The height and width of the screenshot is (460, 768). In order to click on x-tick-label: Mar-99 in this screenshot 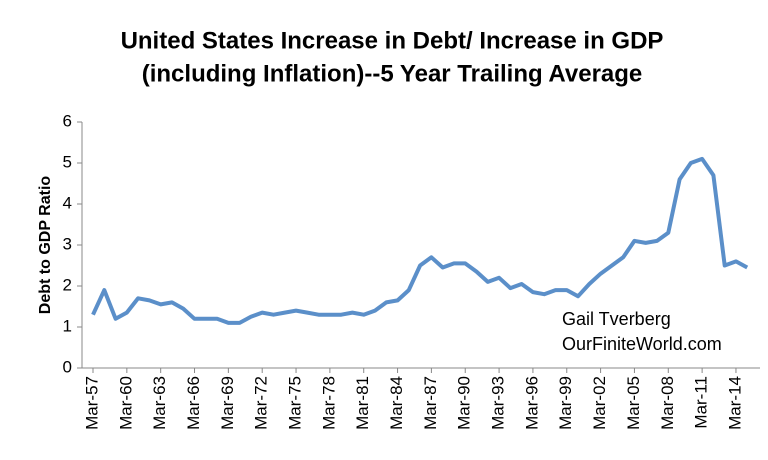, I will do `click(565, 403)`.